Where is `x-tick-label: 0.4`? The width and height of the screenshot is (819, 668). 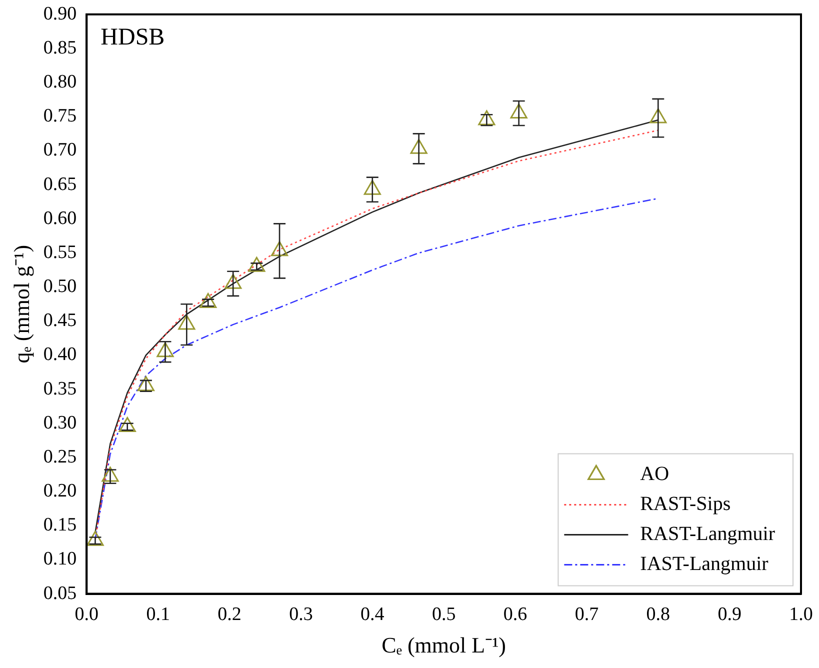
x-tick-label: 0.4 is located at coordinates (372, 615).